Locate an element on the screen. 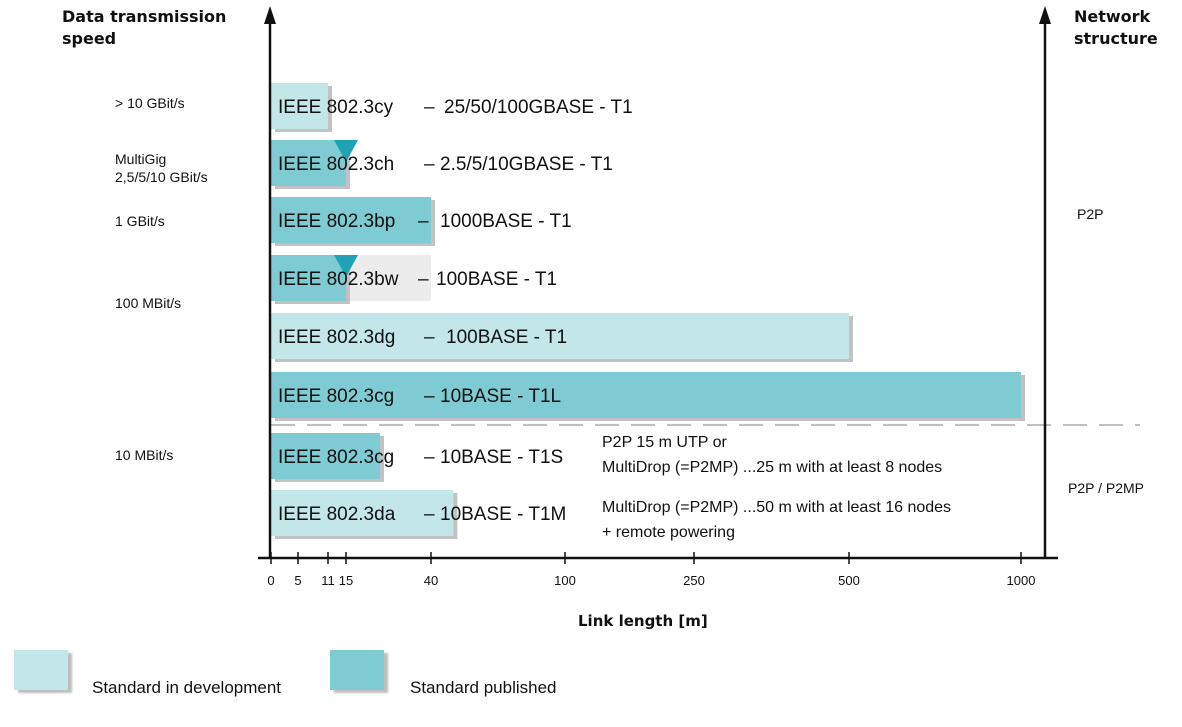 Image resolution: width=1182 pixels, height=727 pixels. legend-swatch-development is located at coordinates (41, 670).